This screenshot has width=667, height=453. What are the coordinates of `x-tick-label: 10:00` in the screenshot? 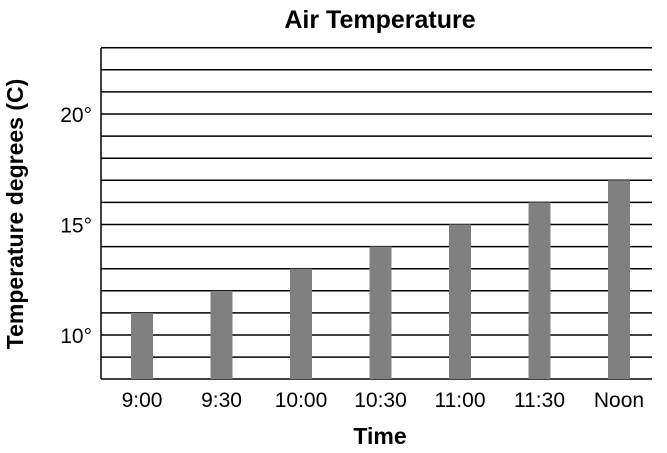 It's located at (301, 400).